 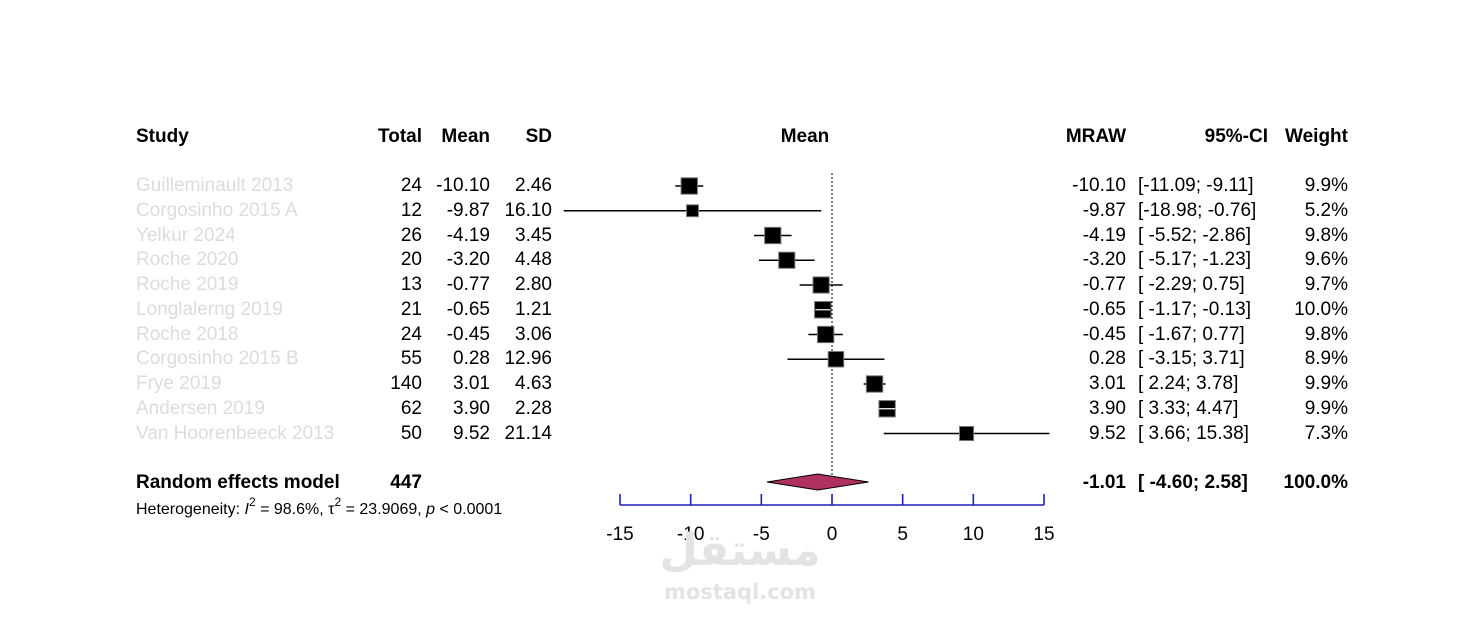 What do you see at coordinates (533, 408) in the screenshot?
I see `study-sd: 2.28` at bounding box center [533, 408].